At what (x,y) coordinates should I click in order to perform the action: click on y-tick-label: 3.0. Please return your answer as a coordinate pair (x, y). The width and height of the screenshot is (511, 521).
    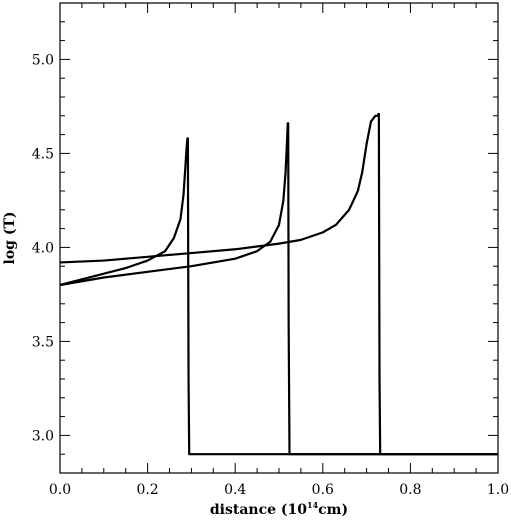
    Looking at the image, I should click on (43, 436).